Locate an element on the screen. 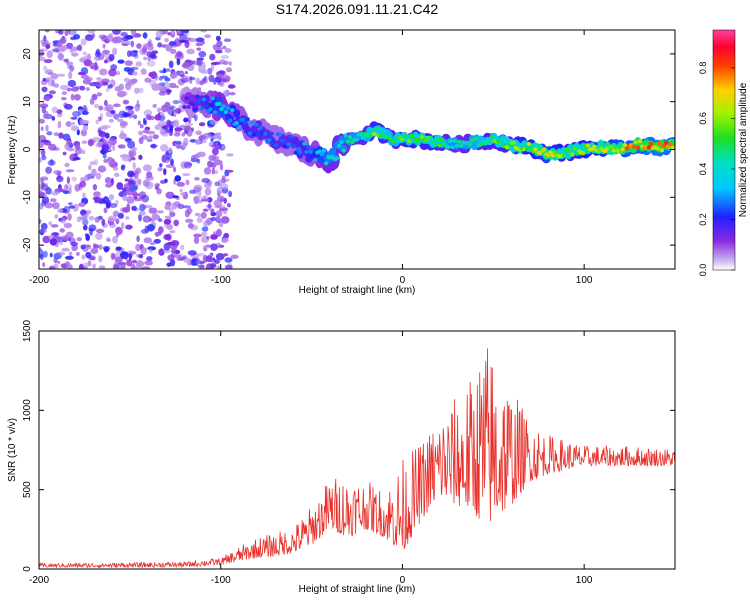  spectrogram-y-tick-label: 20 is located at coordinates (27, 54).